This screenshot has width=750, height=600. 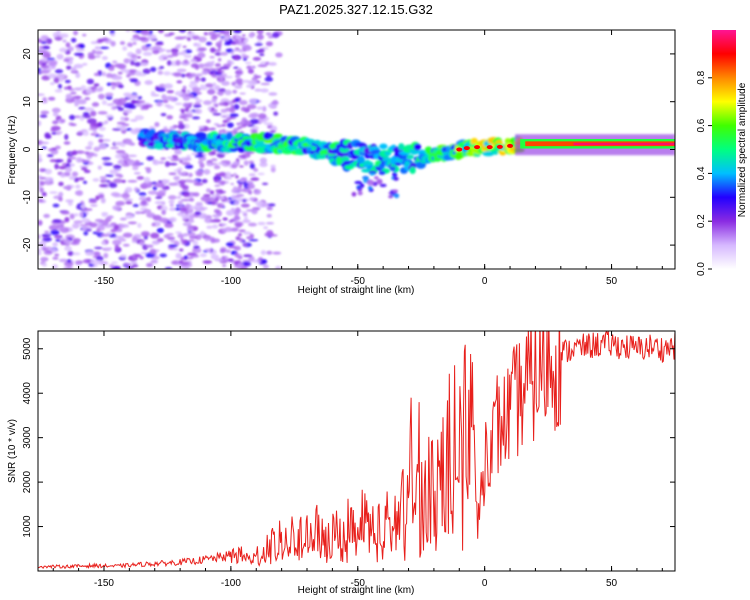 I want to click on spectrogram-title: PAZ1.2025.327.12.15.G32, so click(x=356, y=9).